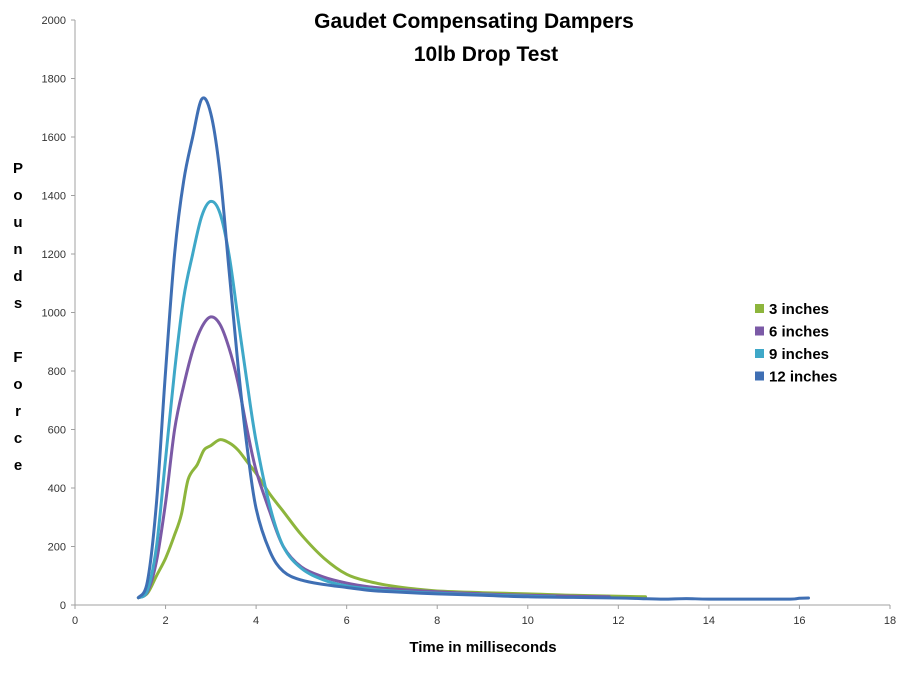  What do you see at coordinates (54, 255) in the screenshot?
I see `y-tick-label: 1200` at bounding box center [54, 255].